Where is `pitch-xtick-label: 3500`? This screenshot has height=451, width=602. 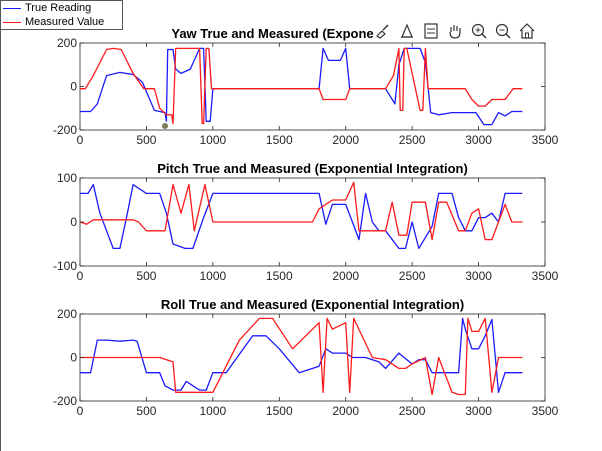 pitch-xtick-label: 3500 is located at coordinates (545, 276).